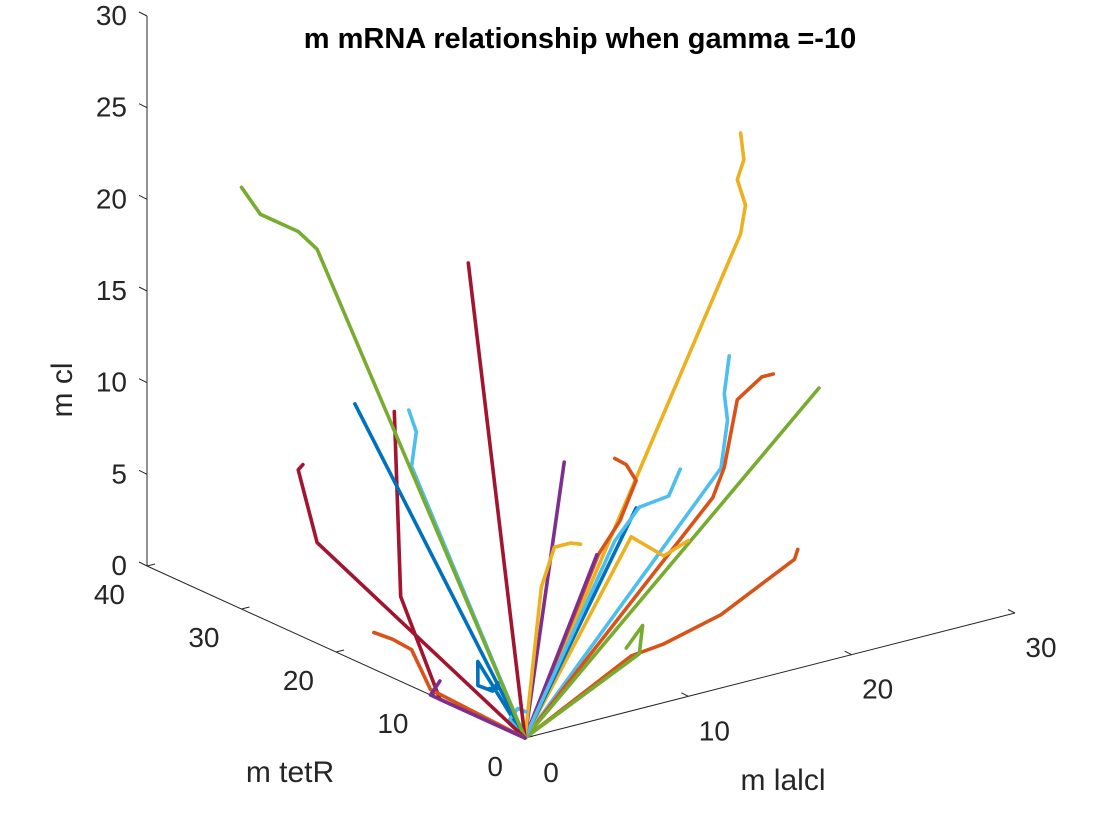 Image resolution: width=1120 pixels, height=840 pixels. I want to click on z-tick-label: 15, so click(111, 290).